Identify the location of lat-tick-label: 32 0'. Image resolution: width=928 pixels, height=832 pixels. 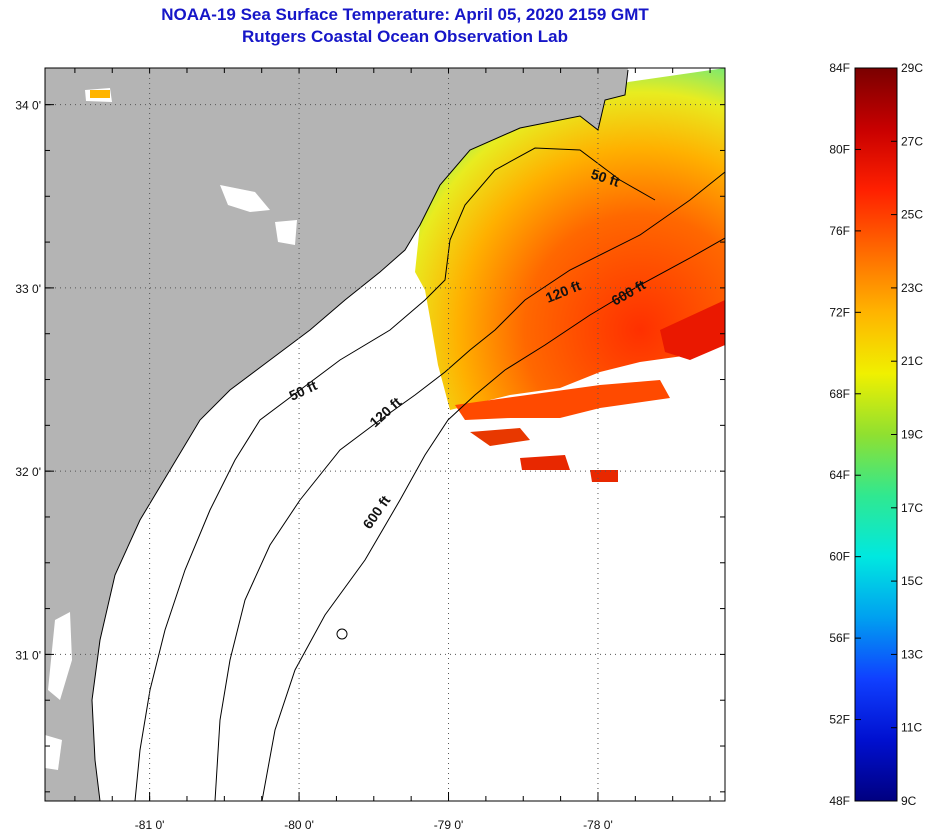
(28, 472).